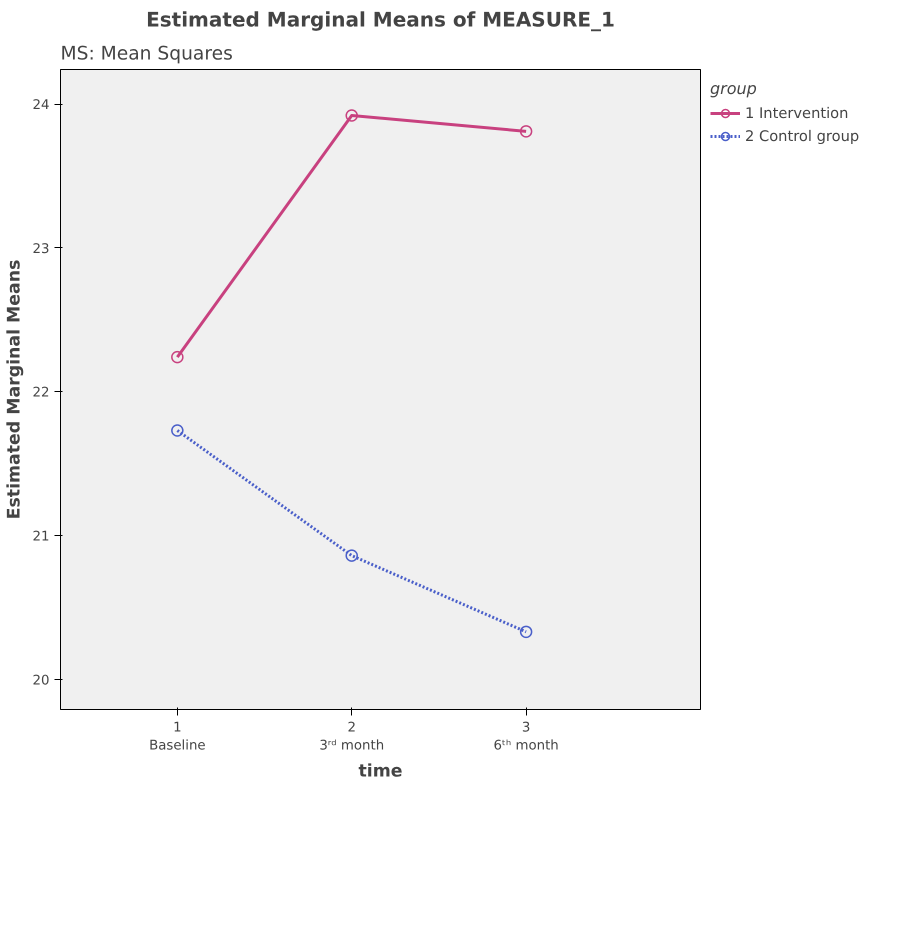 This screenshot has height=930, width=917. Describe the element at coordinates (802, 136) in the screenshot. I see `legend-label: 2 Control group` at that location.